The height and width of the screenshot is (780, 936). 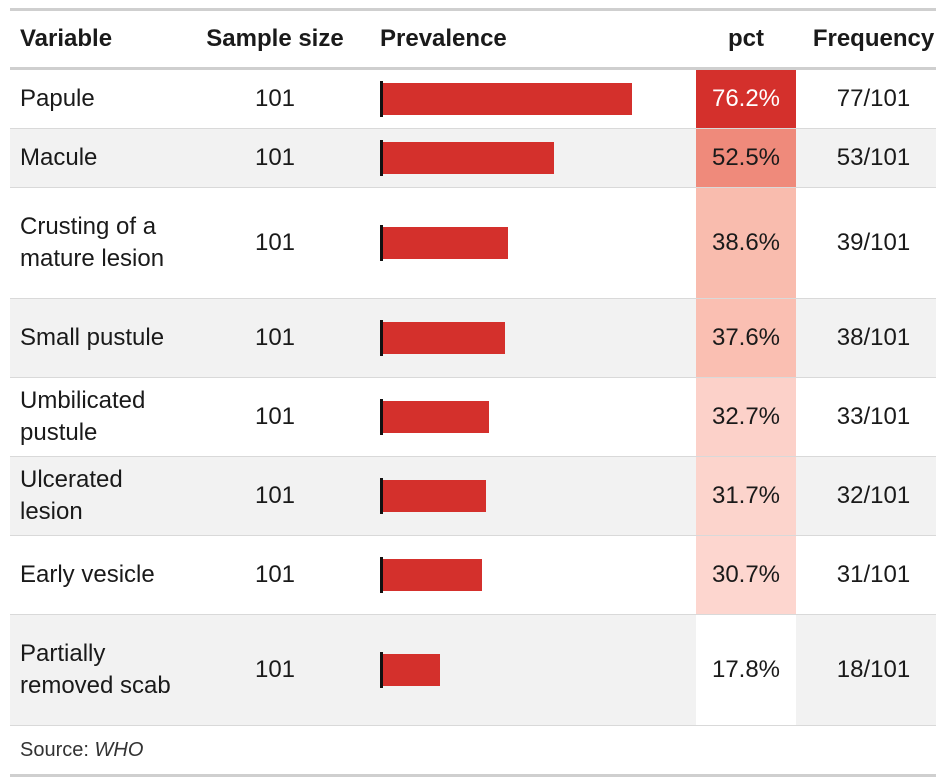 I want to click on source-value: WHO, so click(x=119, y=750).